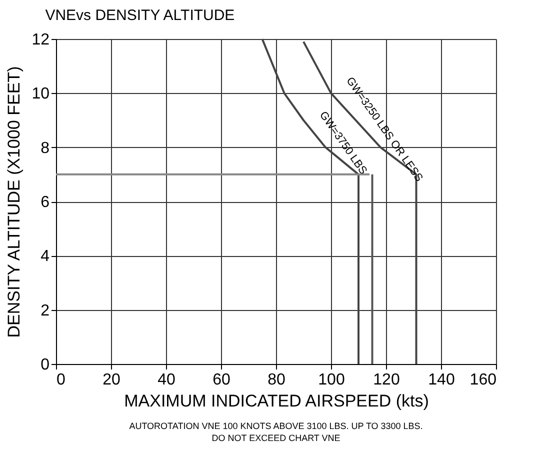 Image resolution: width=539 pixels, height=460 pixels. Describe the element at coordinates (45, 148) in the screenshot. I see `y-tick-label: 8` at that location.